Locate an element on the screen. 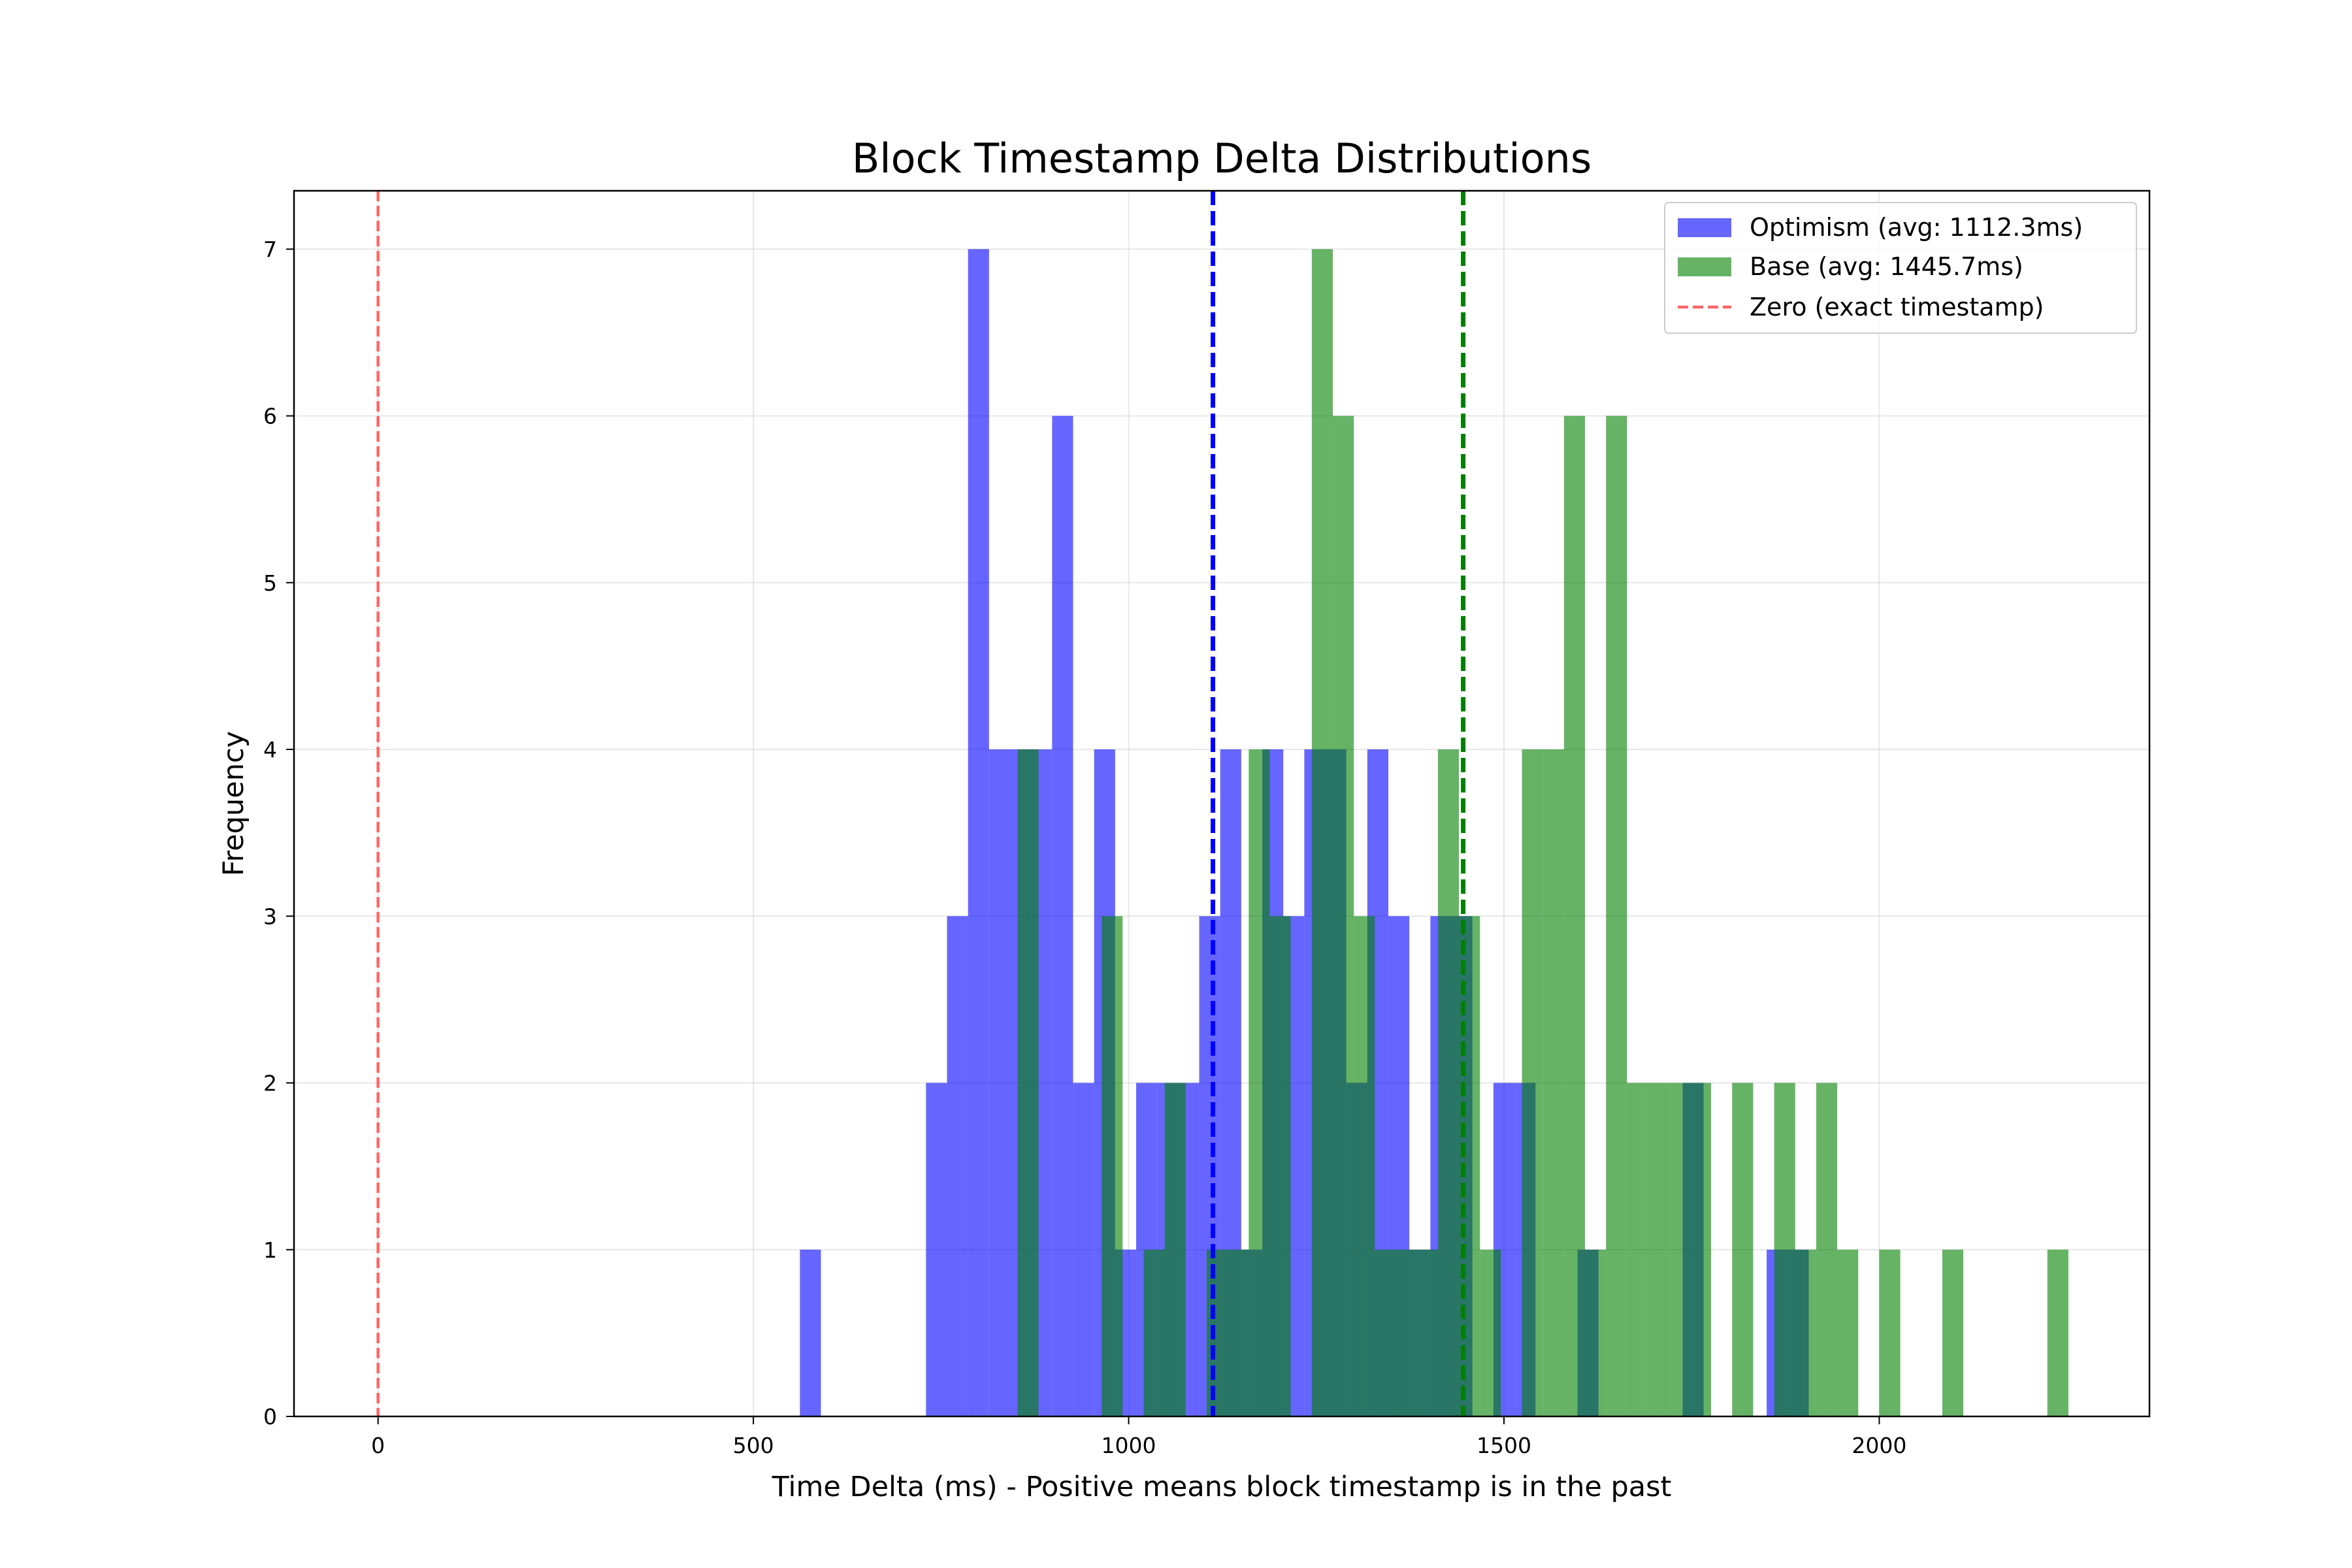 This screenshot has height=1568, width=2352. x-tick-label: 1000 is located at coordinates (1129, 1445).